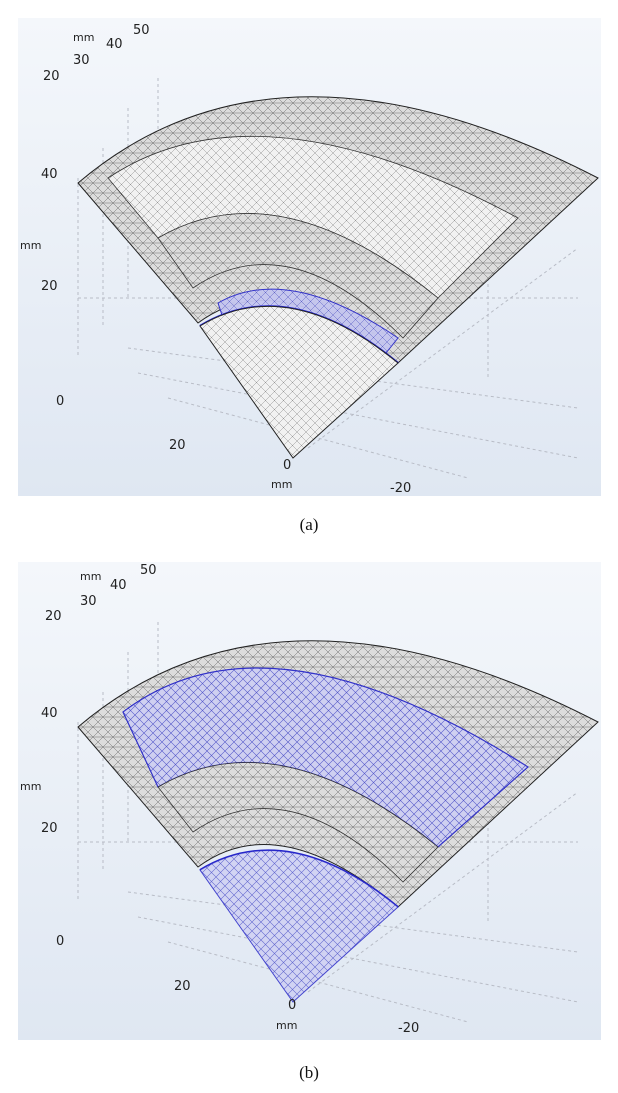 The image size is (618, 1093). What do you see at coordinates (309, 524) in the screenshot?
I see `caption-a: (a)` at bounding box center [309, 524].